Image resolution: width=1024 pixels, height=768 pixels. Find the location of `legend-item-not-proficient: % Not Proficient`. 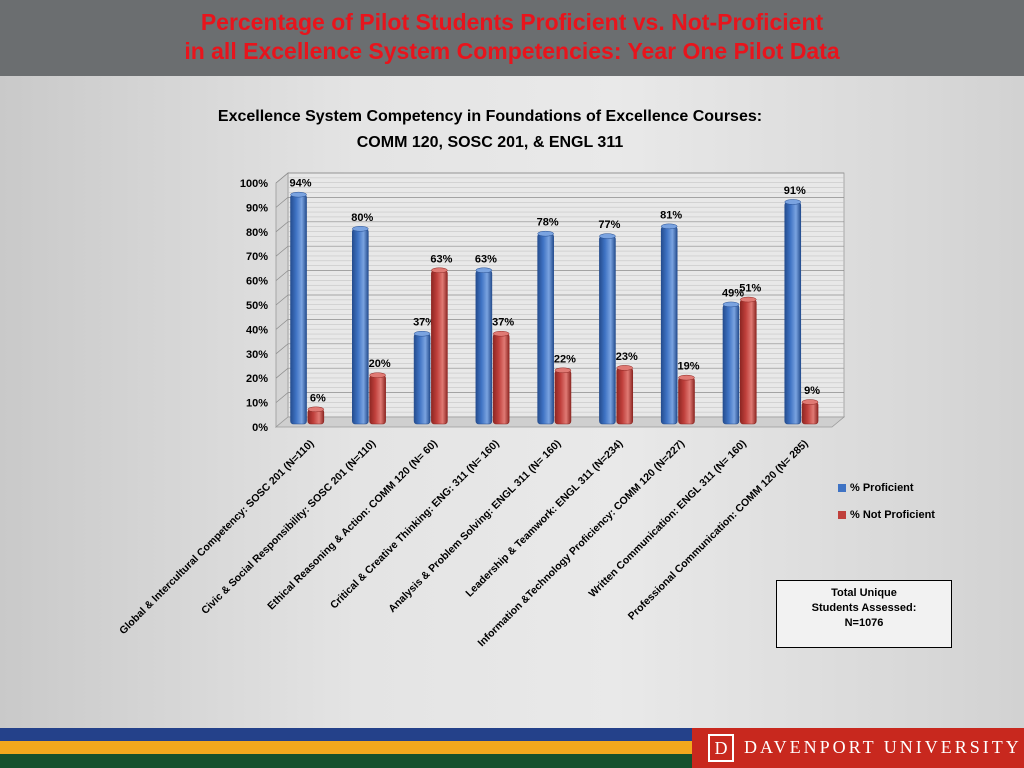

legend-item-not-proficient: % Not Proficient is located at coordinates (886, 515).